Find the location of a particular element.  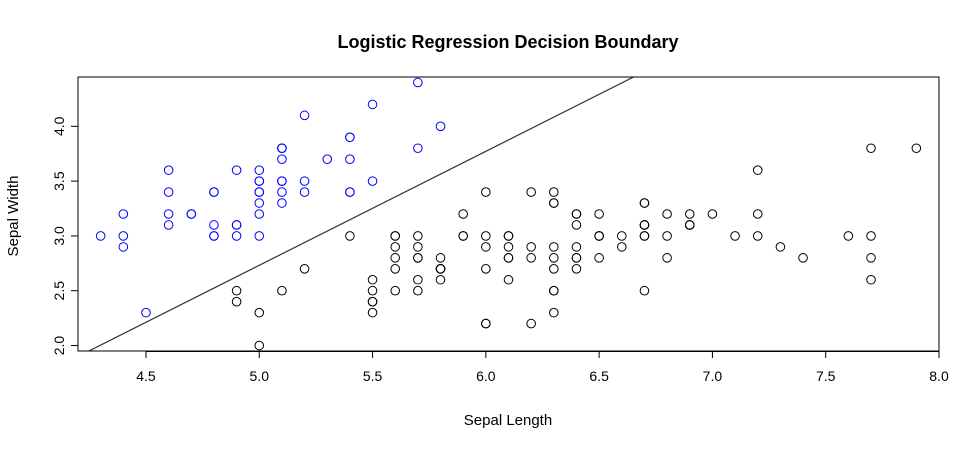

y-tick-label: 4.0 is located at coordinates (59, 126).